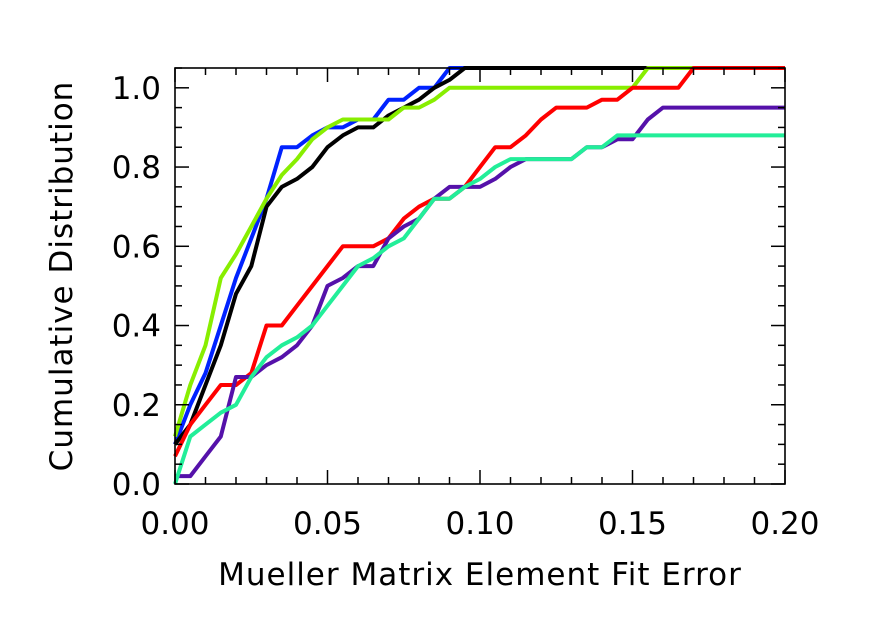 Image resolution: width=872 pixels, height=623 pixels. I want to click on y-tick-label: 0.6, so click(136, 247).